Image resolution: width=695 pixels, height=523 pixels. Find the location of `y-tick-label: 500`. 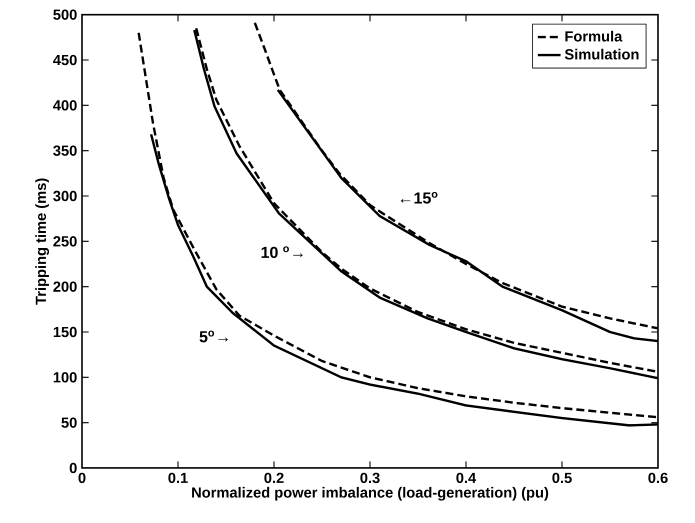

y-tick-label: 500 is located at coordinates (65, 14).